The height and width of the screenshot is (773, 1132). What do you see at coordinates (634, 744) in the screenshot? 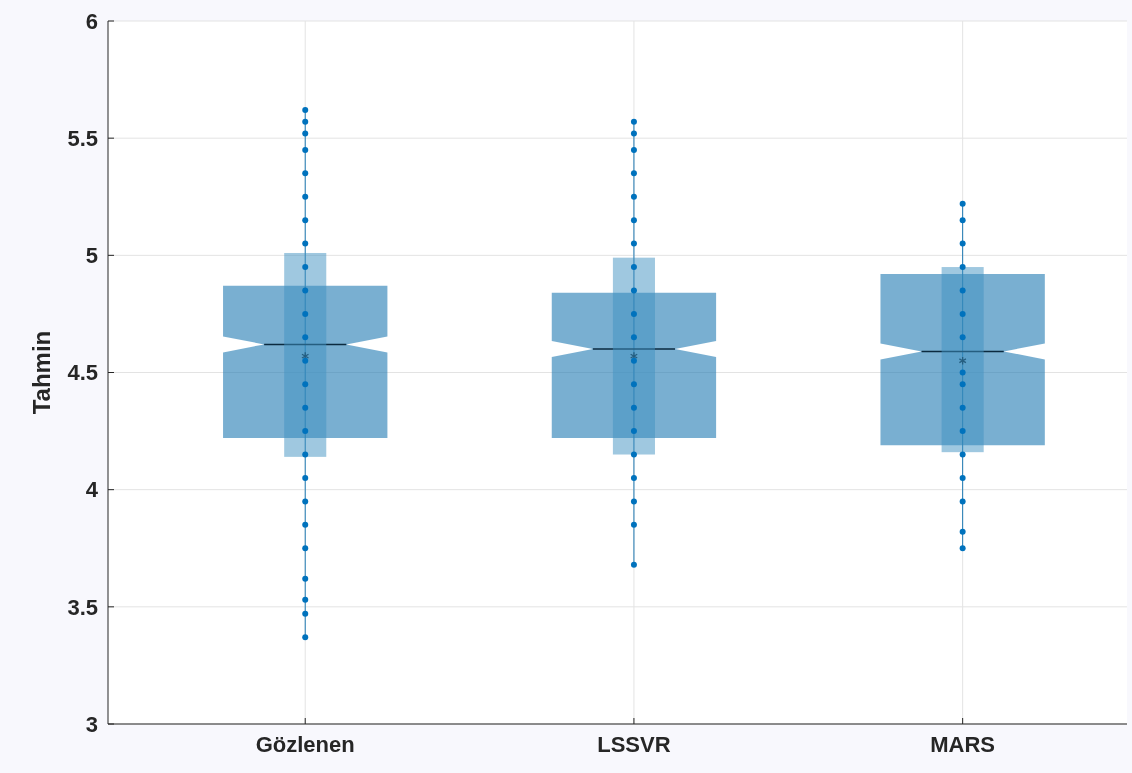
I see `x-tick-label: LSSVR` at bounding box center [634, 744].